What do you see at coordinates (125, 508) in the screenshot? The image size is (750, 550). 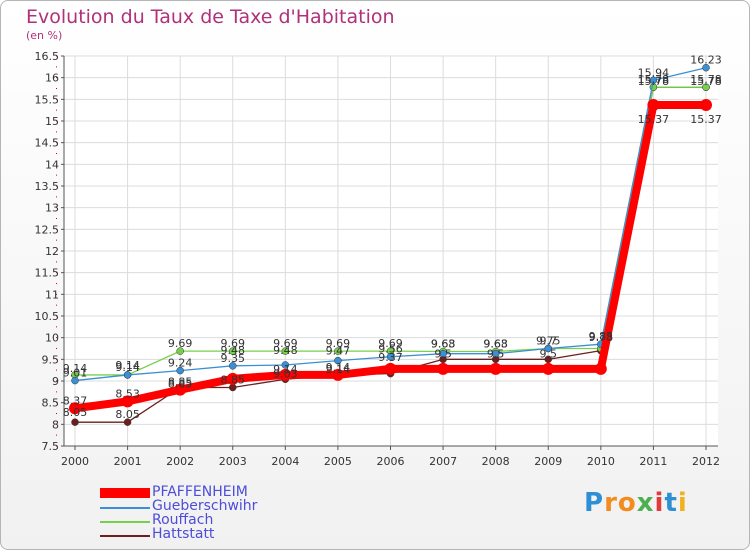 I see `legend-swatch-gueberschwihr` at bounding box center [125, 508].